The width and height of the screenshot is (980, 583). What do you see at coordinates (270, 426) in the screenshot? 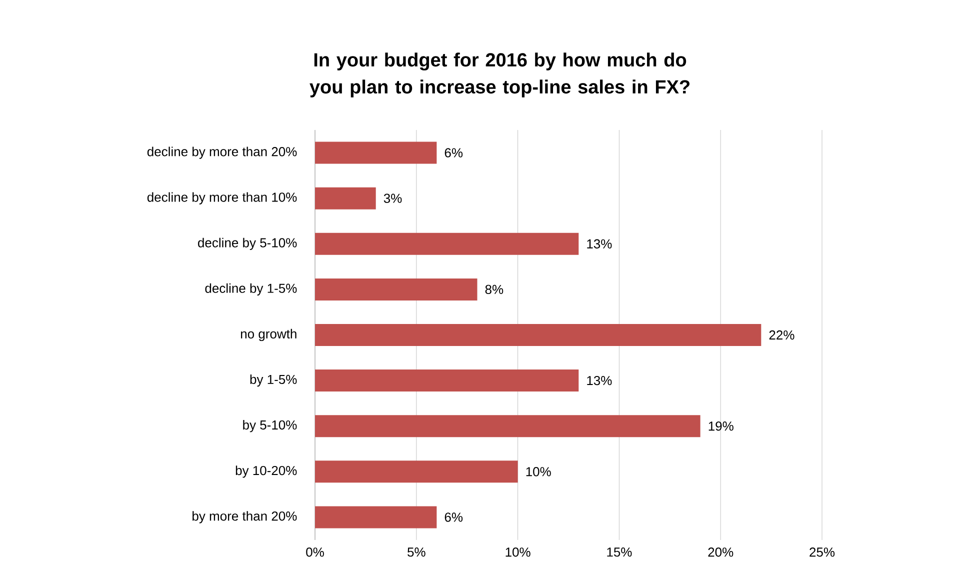
I see `y-tick-label: by 5-10%` at bounding box center [270, 426].